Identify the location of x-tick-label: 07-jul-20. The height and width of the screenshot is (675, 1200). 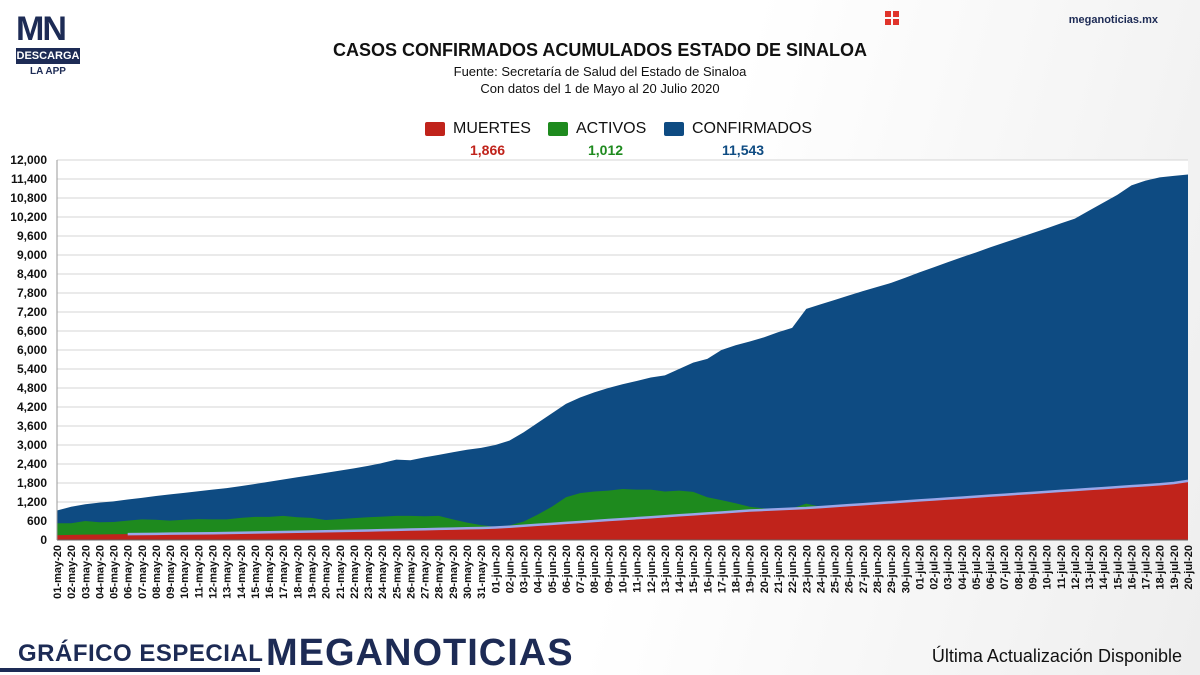
(1005, 567).